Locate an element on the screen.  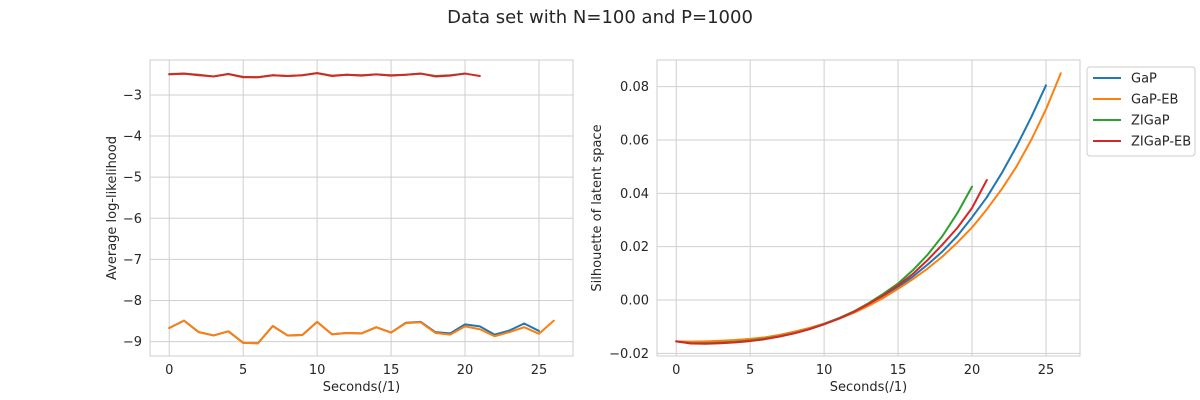
loglik-y-tick-label: −7 is located at coordinates (132, 260).